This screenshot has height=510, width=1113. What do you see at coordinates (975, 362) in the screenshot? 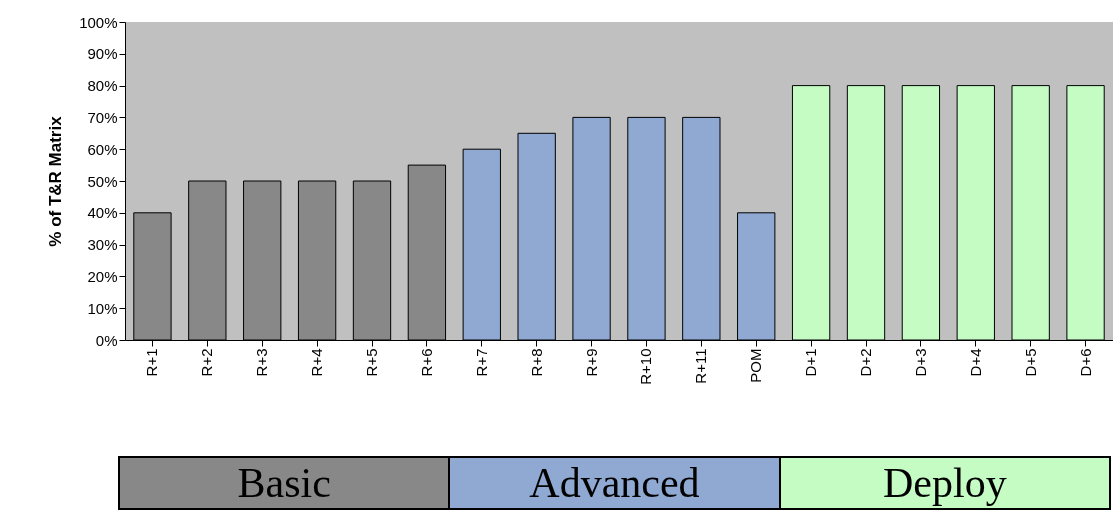
I see `x-tick-label: D+4` at bounding box center [975, 362].